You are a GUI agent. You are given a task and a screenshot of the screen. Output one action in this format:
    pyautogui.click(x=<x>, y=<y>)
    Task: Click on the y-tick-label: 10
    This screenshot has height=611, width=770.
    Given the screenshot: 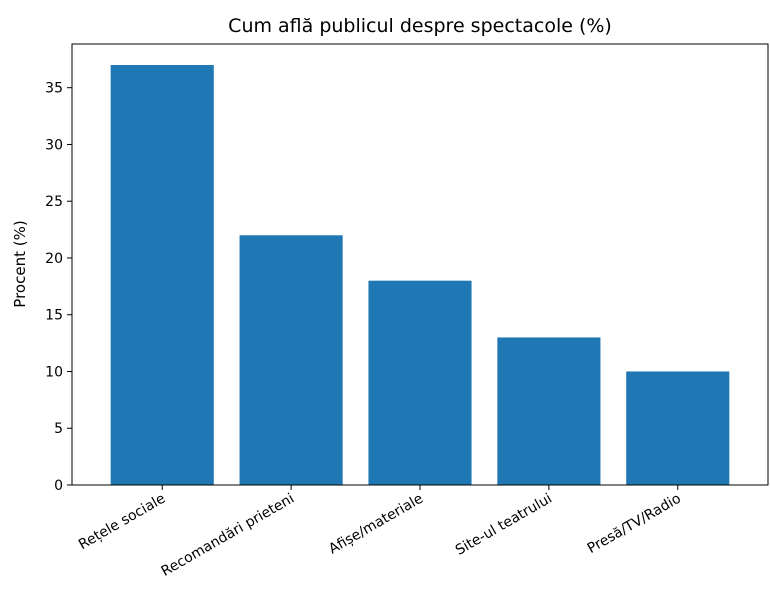 What is the action you would take?
    pyautogui.click(x=54, y=372)
    